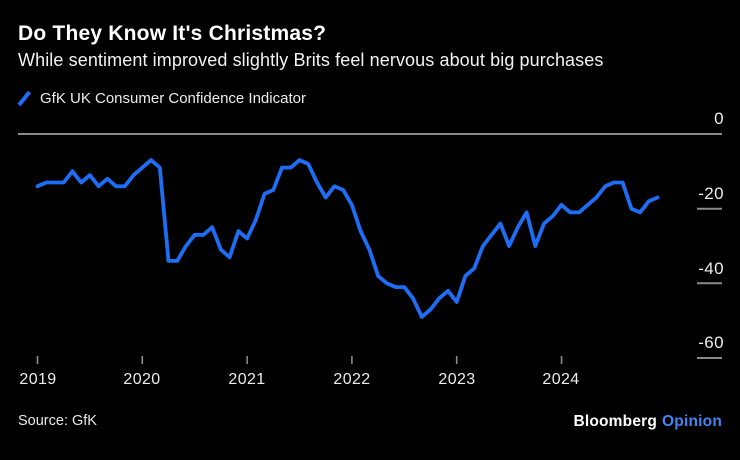 This screenshot has height=460, width=740. Describe the element at coordinates (457, 379) in the screenshot. I see `x-axis-label: 2023` at that location.